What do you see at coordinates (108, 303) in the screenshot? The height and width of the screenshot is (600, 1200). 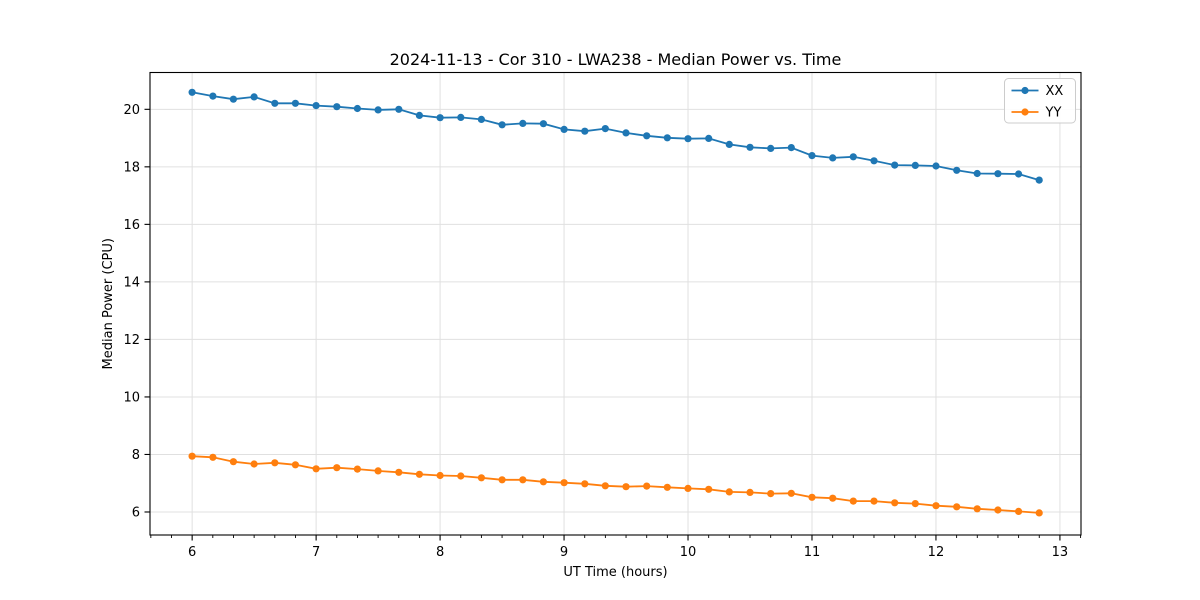 I see `y-axis-label: Median Power (CPU)` at bounding box center [108, 303].